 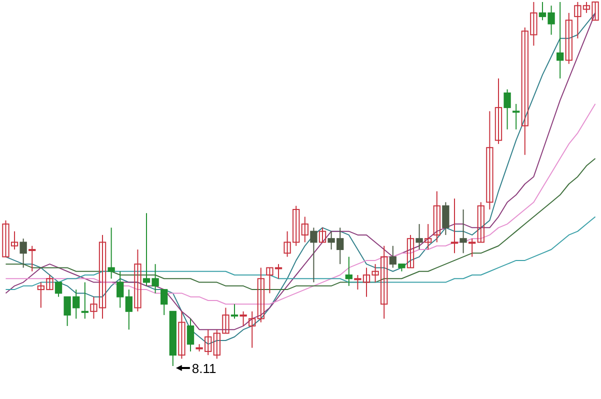 I want to click on annotation: 8.11, so click(x=204, y=368).